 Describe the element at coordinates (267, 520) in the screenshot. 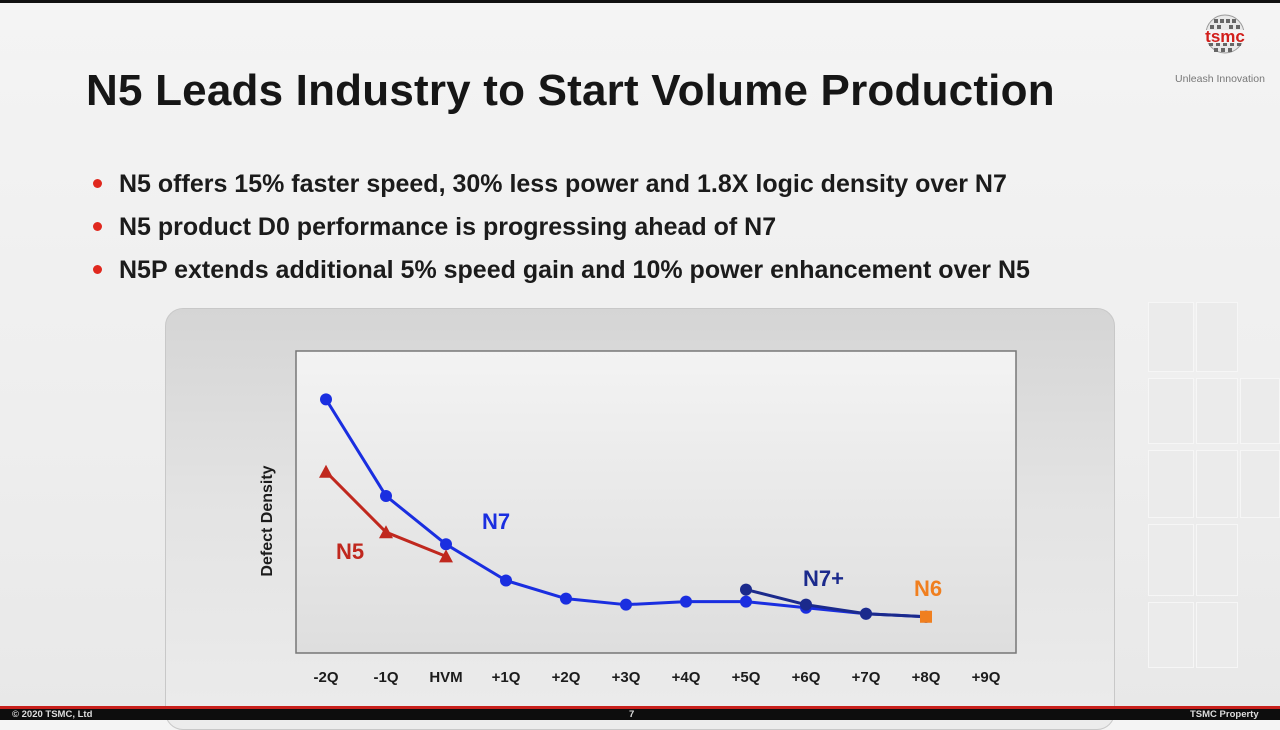

I see `y-axis-label: Defect Density` at that location.